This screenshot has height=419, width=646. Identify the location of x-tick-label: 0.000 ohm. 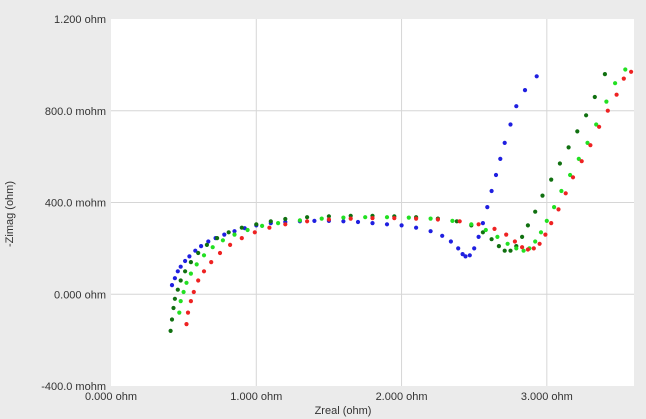
(111, 397).